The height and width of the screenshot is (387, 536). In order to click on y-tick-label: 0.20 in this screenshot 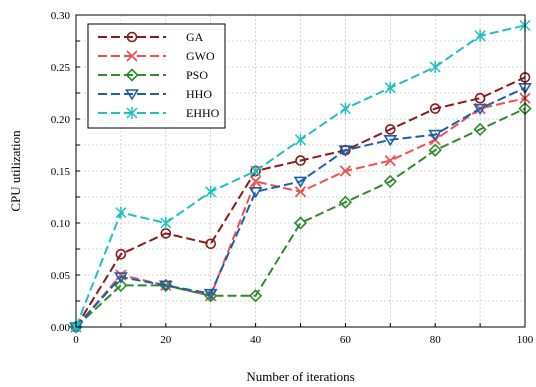, I will do `click(61, 120)`.